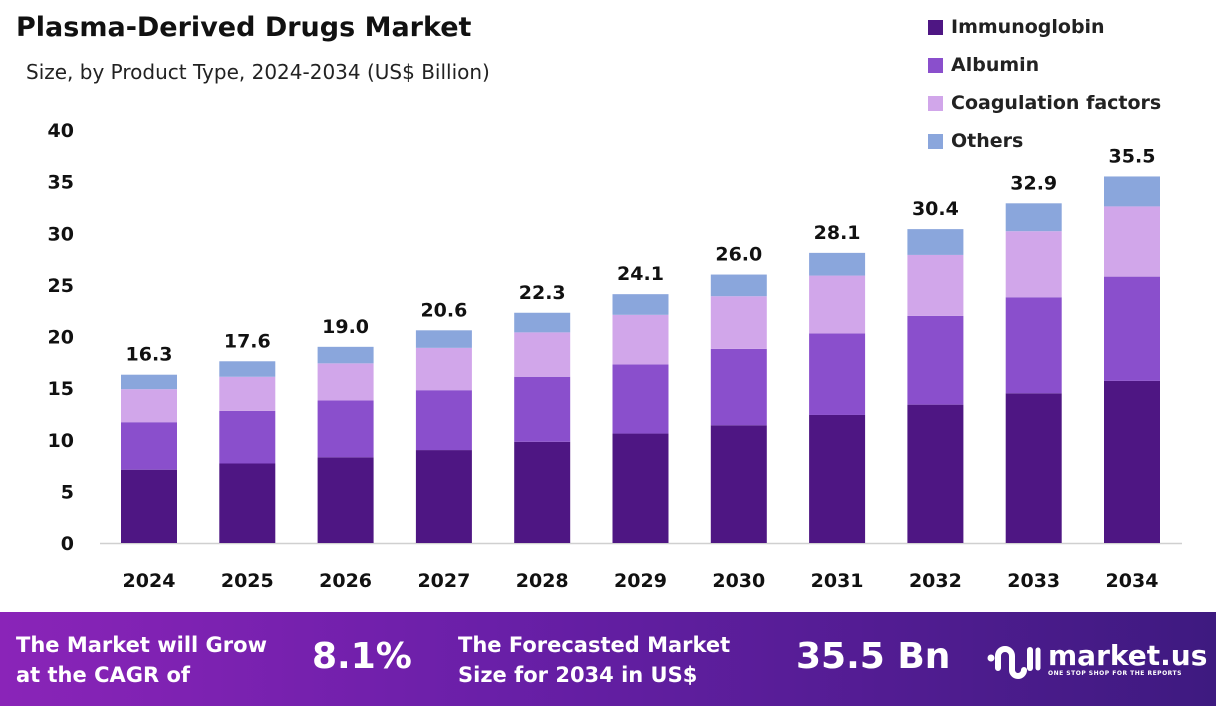 This screenshot has width=1216, height=706. Describe the element at coordinates (640, 581) in the screenshot. I see `x-tick-label: 2029` at that location.